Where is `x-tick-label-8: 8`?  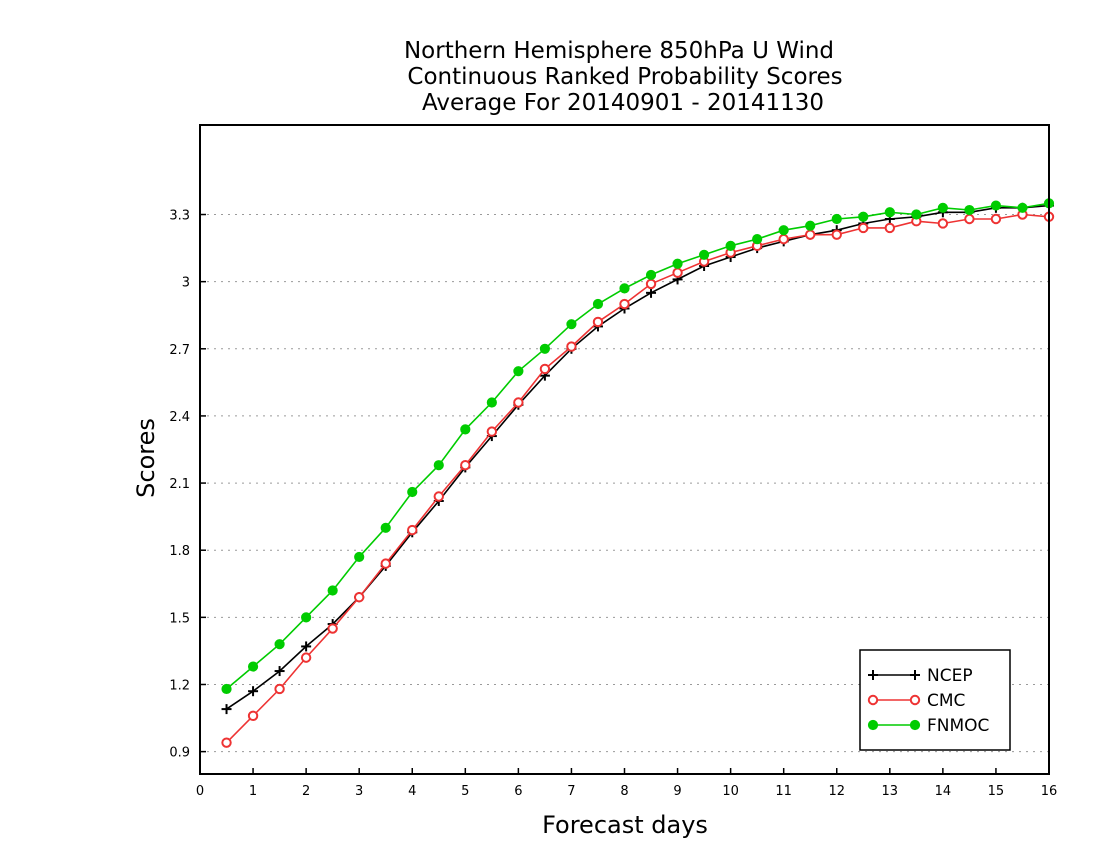
x-tick-label-8: 8 is located at coordinates (624, 791).